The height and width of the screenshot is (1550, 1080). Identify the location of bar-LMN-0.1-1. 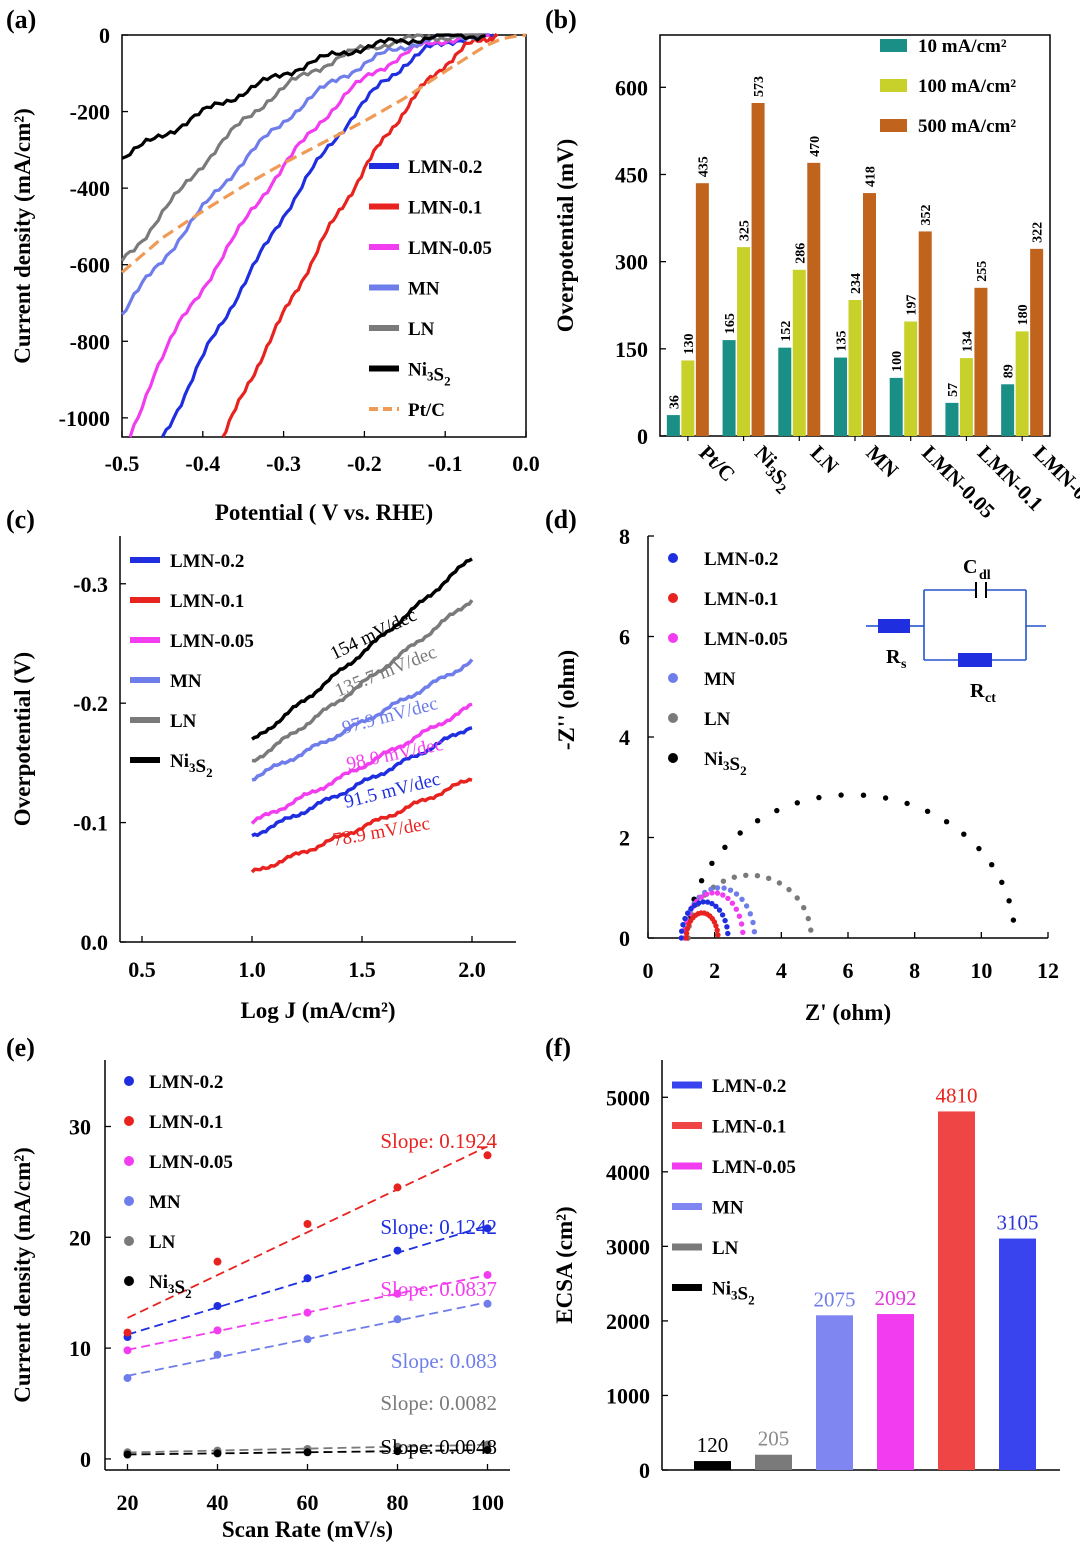
(966, 397).